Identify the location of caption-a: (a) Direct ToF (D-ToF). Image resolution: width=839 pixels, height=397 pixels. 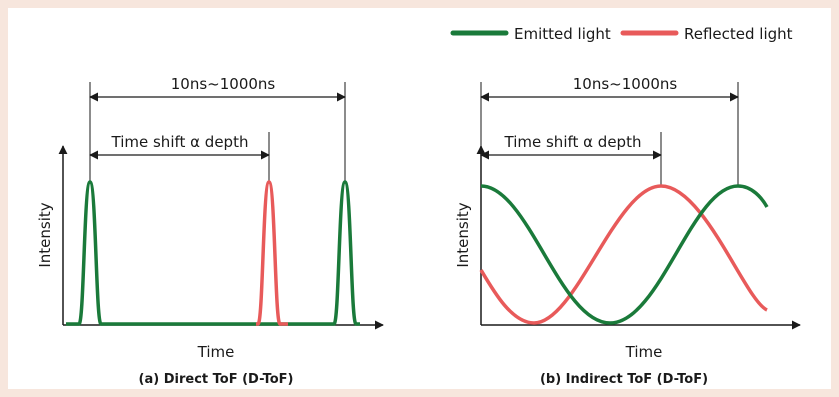
(216, 379).